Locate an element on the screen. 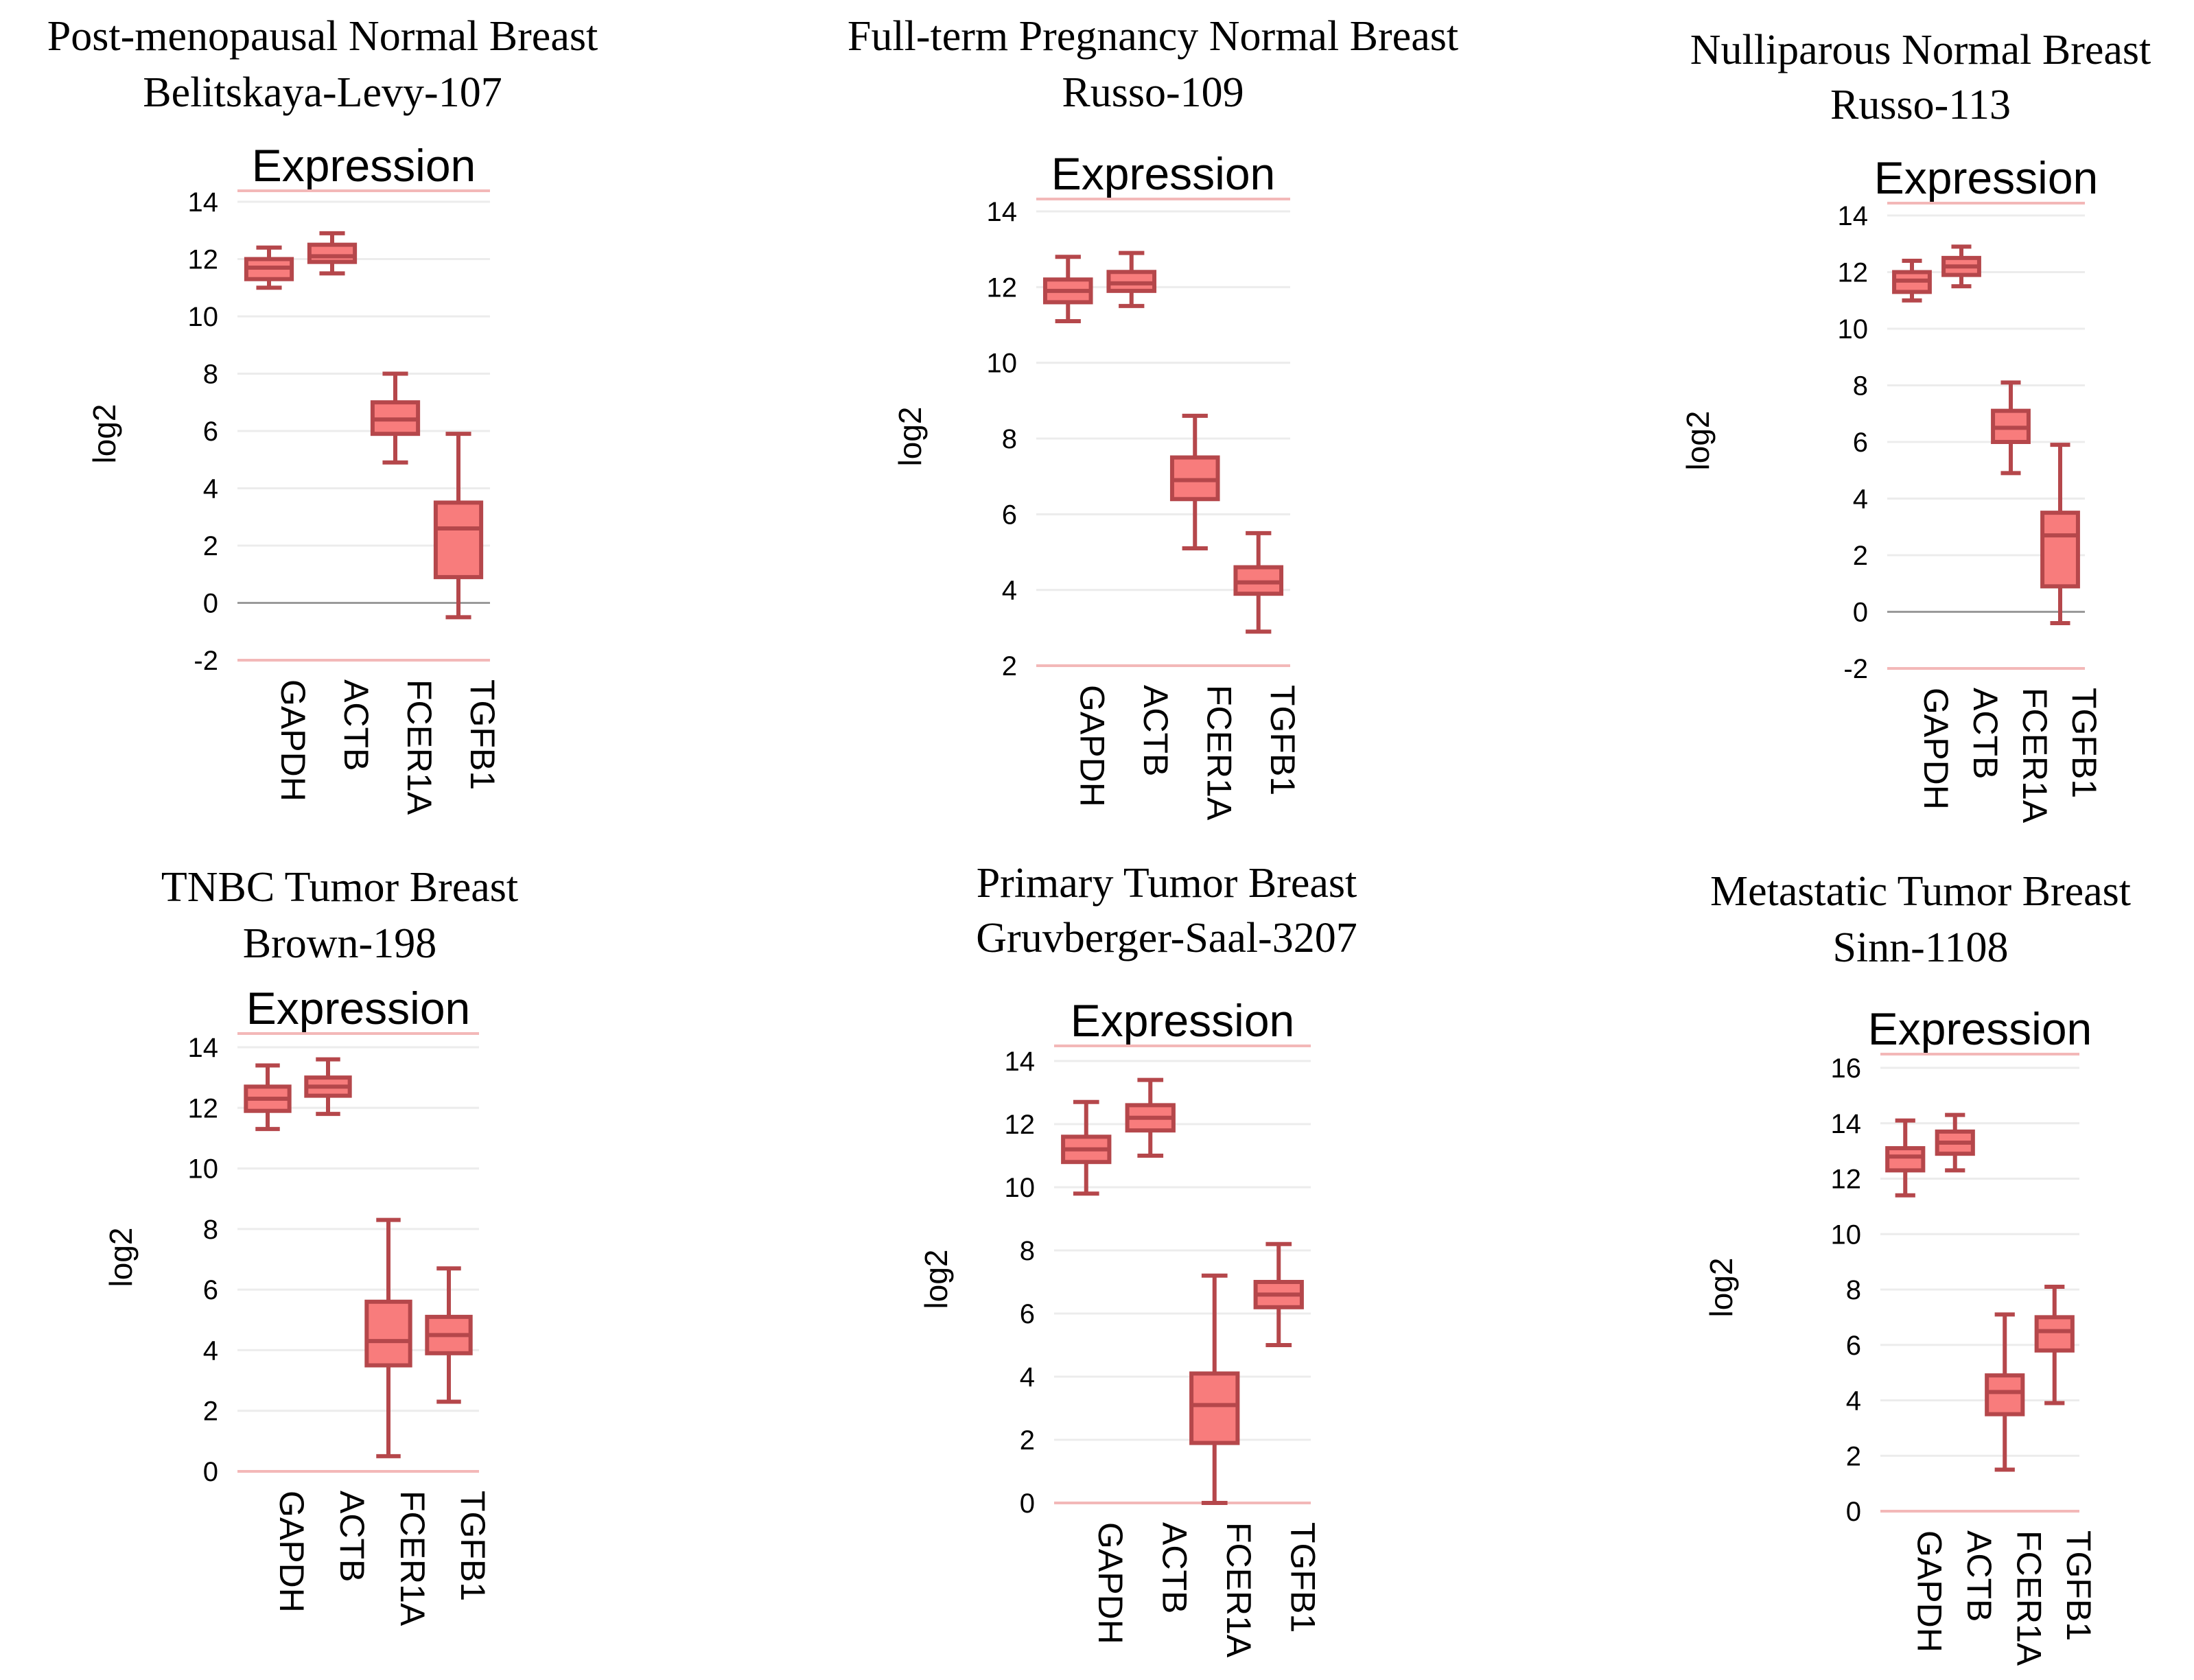 This screenshot has height=1680, width=2194. panel-title-line2: Russo-113 is located at coordinates (1920, 105).